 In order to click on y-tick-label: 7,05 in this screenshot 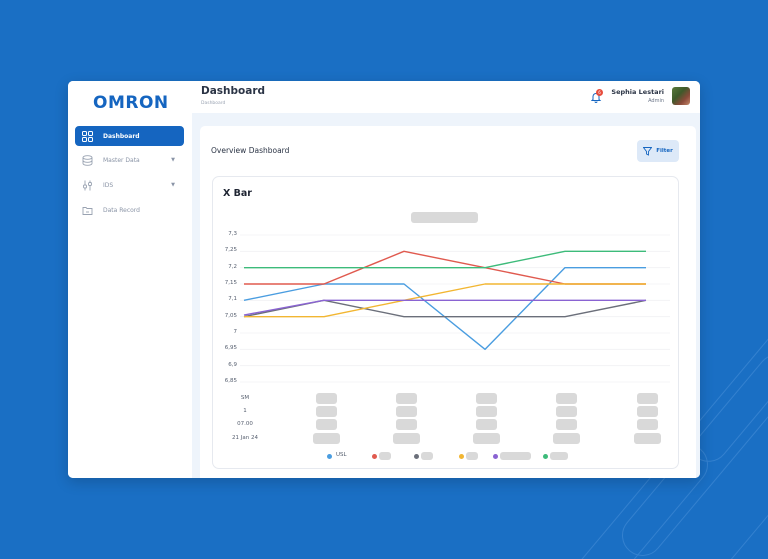, I will do `click(230, 315)`.